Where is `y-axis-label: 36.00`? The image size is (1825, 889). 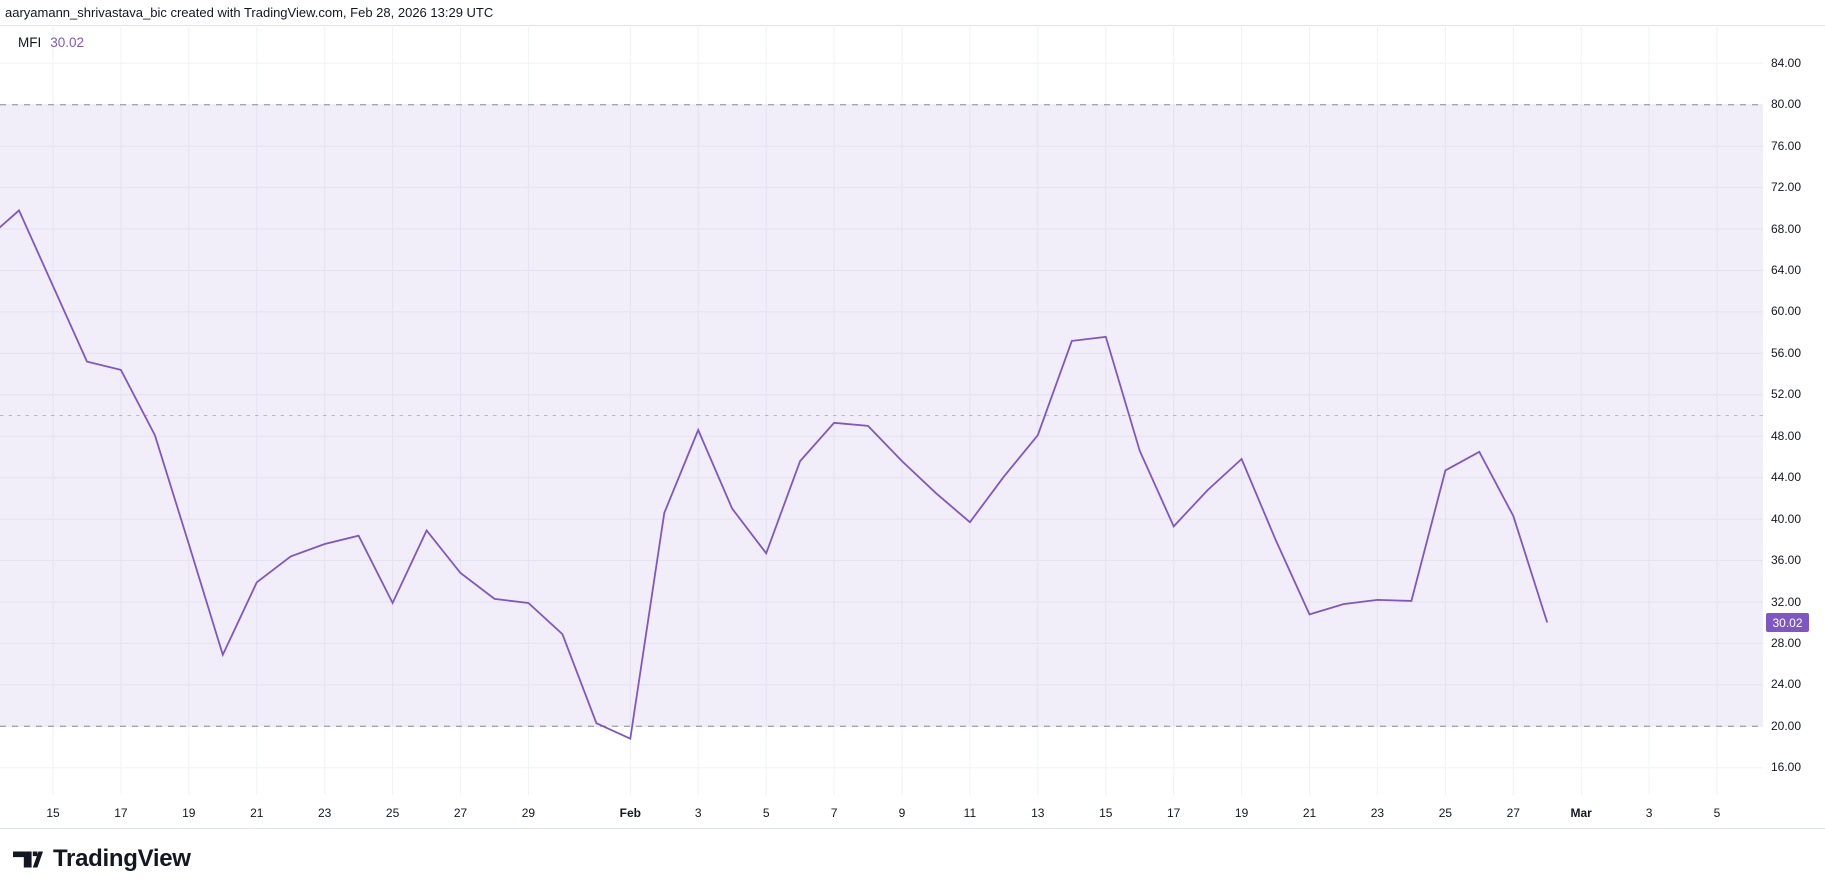 y-axis-label: 36.00 is located at coordinates (1786, 560).